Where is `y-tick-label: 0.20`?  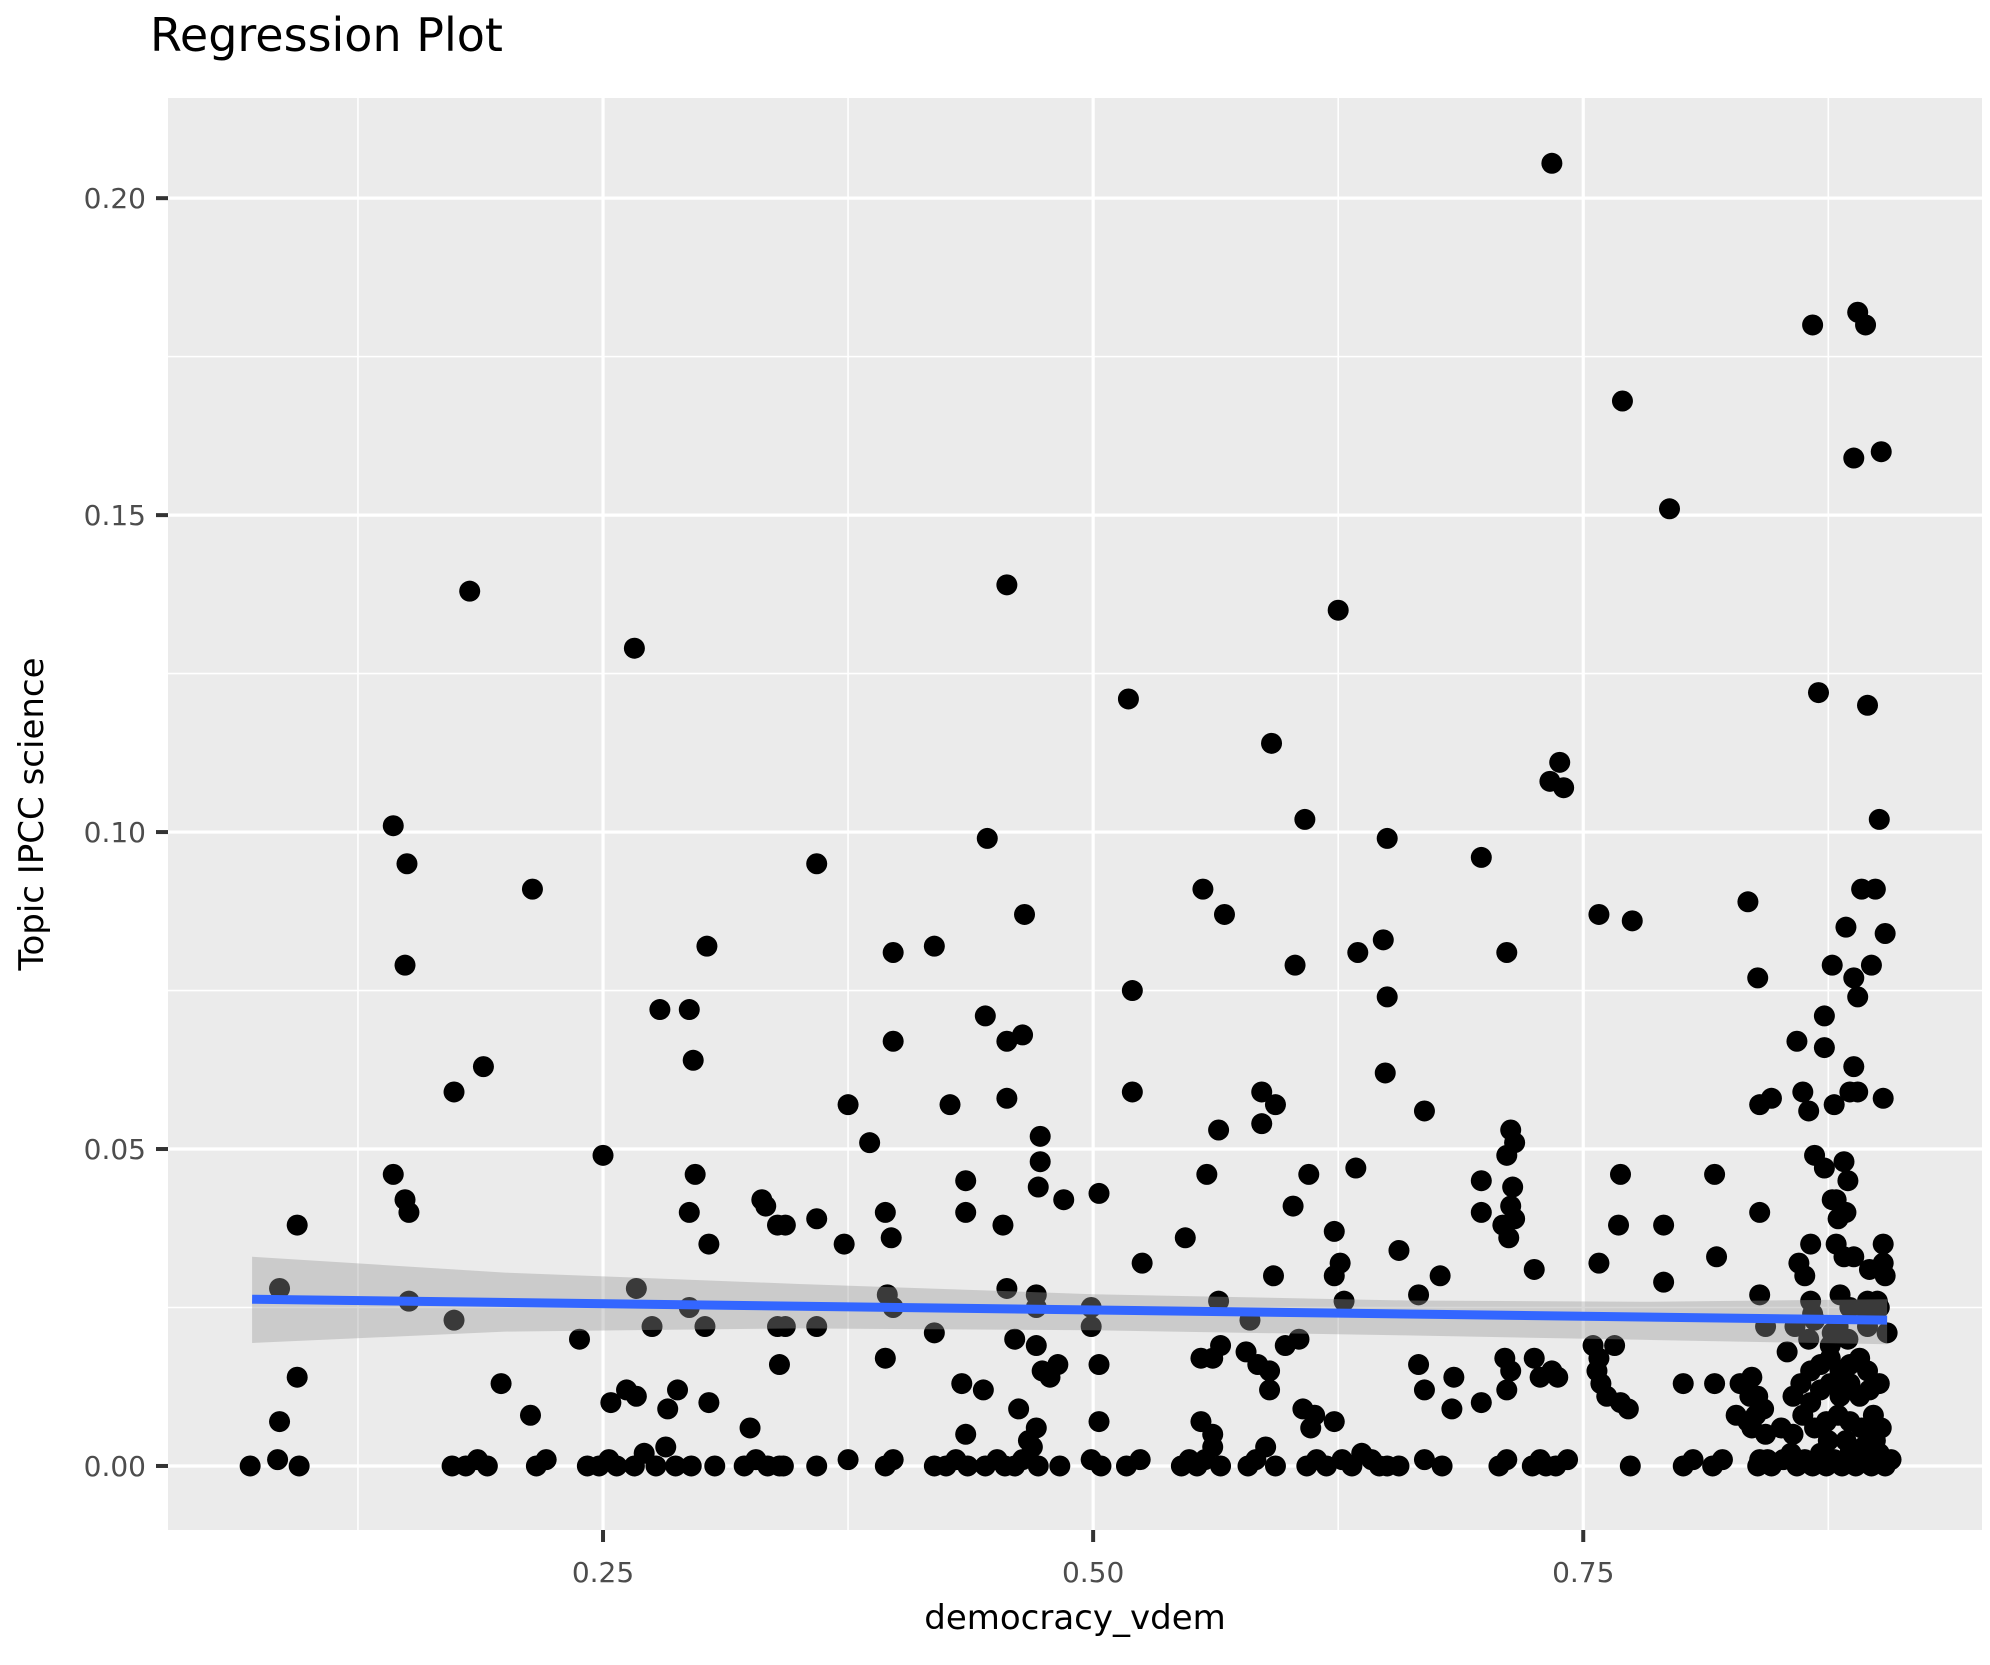
y-tick-label: 0.20 is located at coordinates (115, 198).